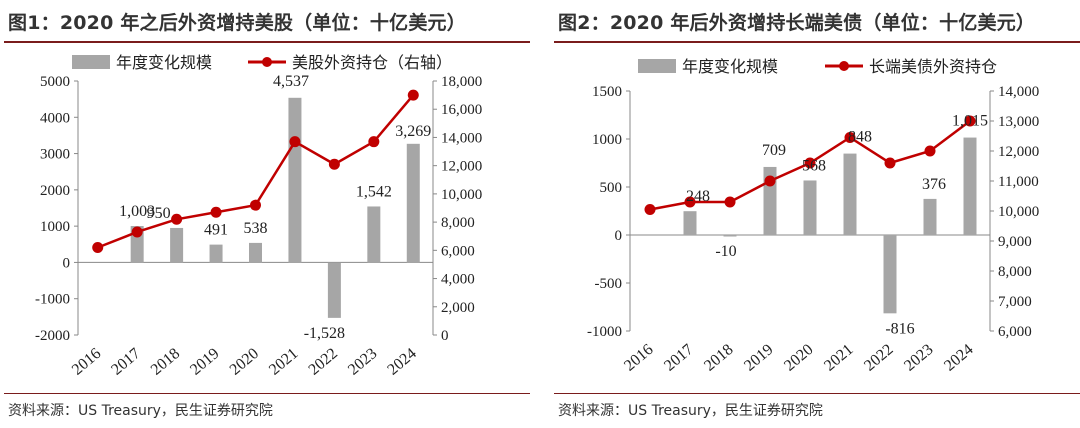  Describe the element at coordinates (860, 137) in the screenshot. I see `bar-data-label: 848` at that location.